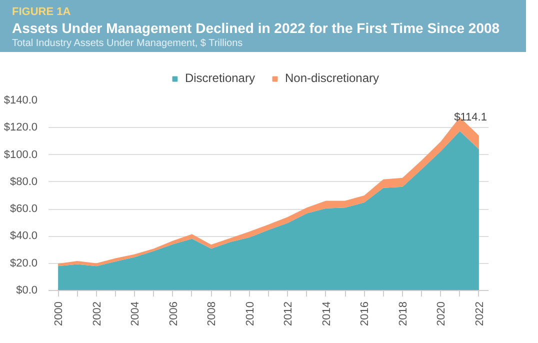 The image size is (538, 343). What do you see at coordinates (219, 78) in the screenshot?
I see `legend-label: Discretionary` at bounding box center [219, 78].